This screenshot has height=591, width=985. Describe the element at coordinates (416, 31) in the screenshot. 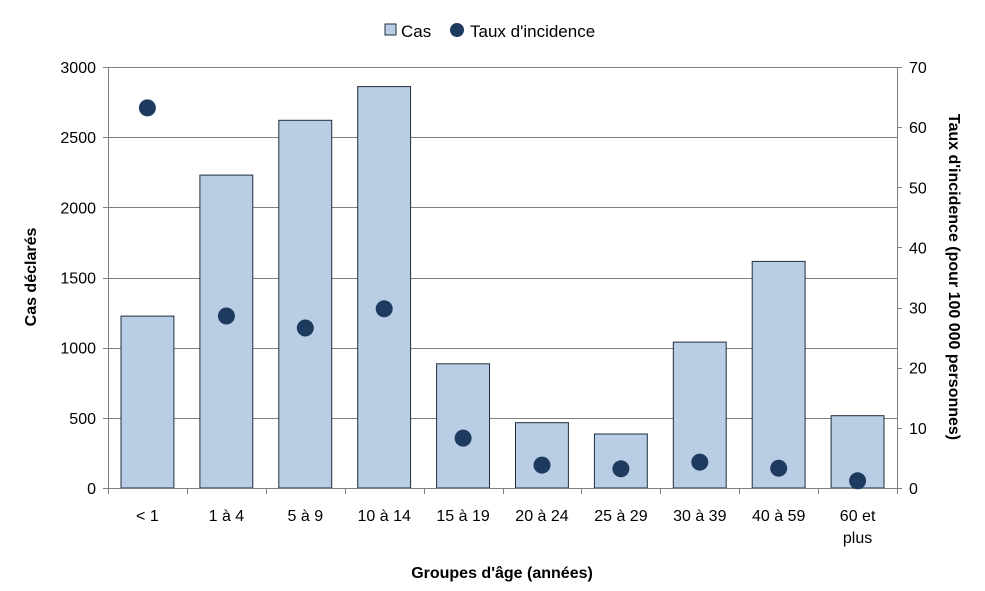

I see `legend-label-cas: Cas` at that location.